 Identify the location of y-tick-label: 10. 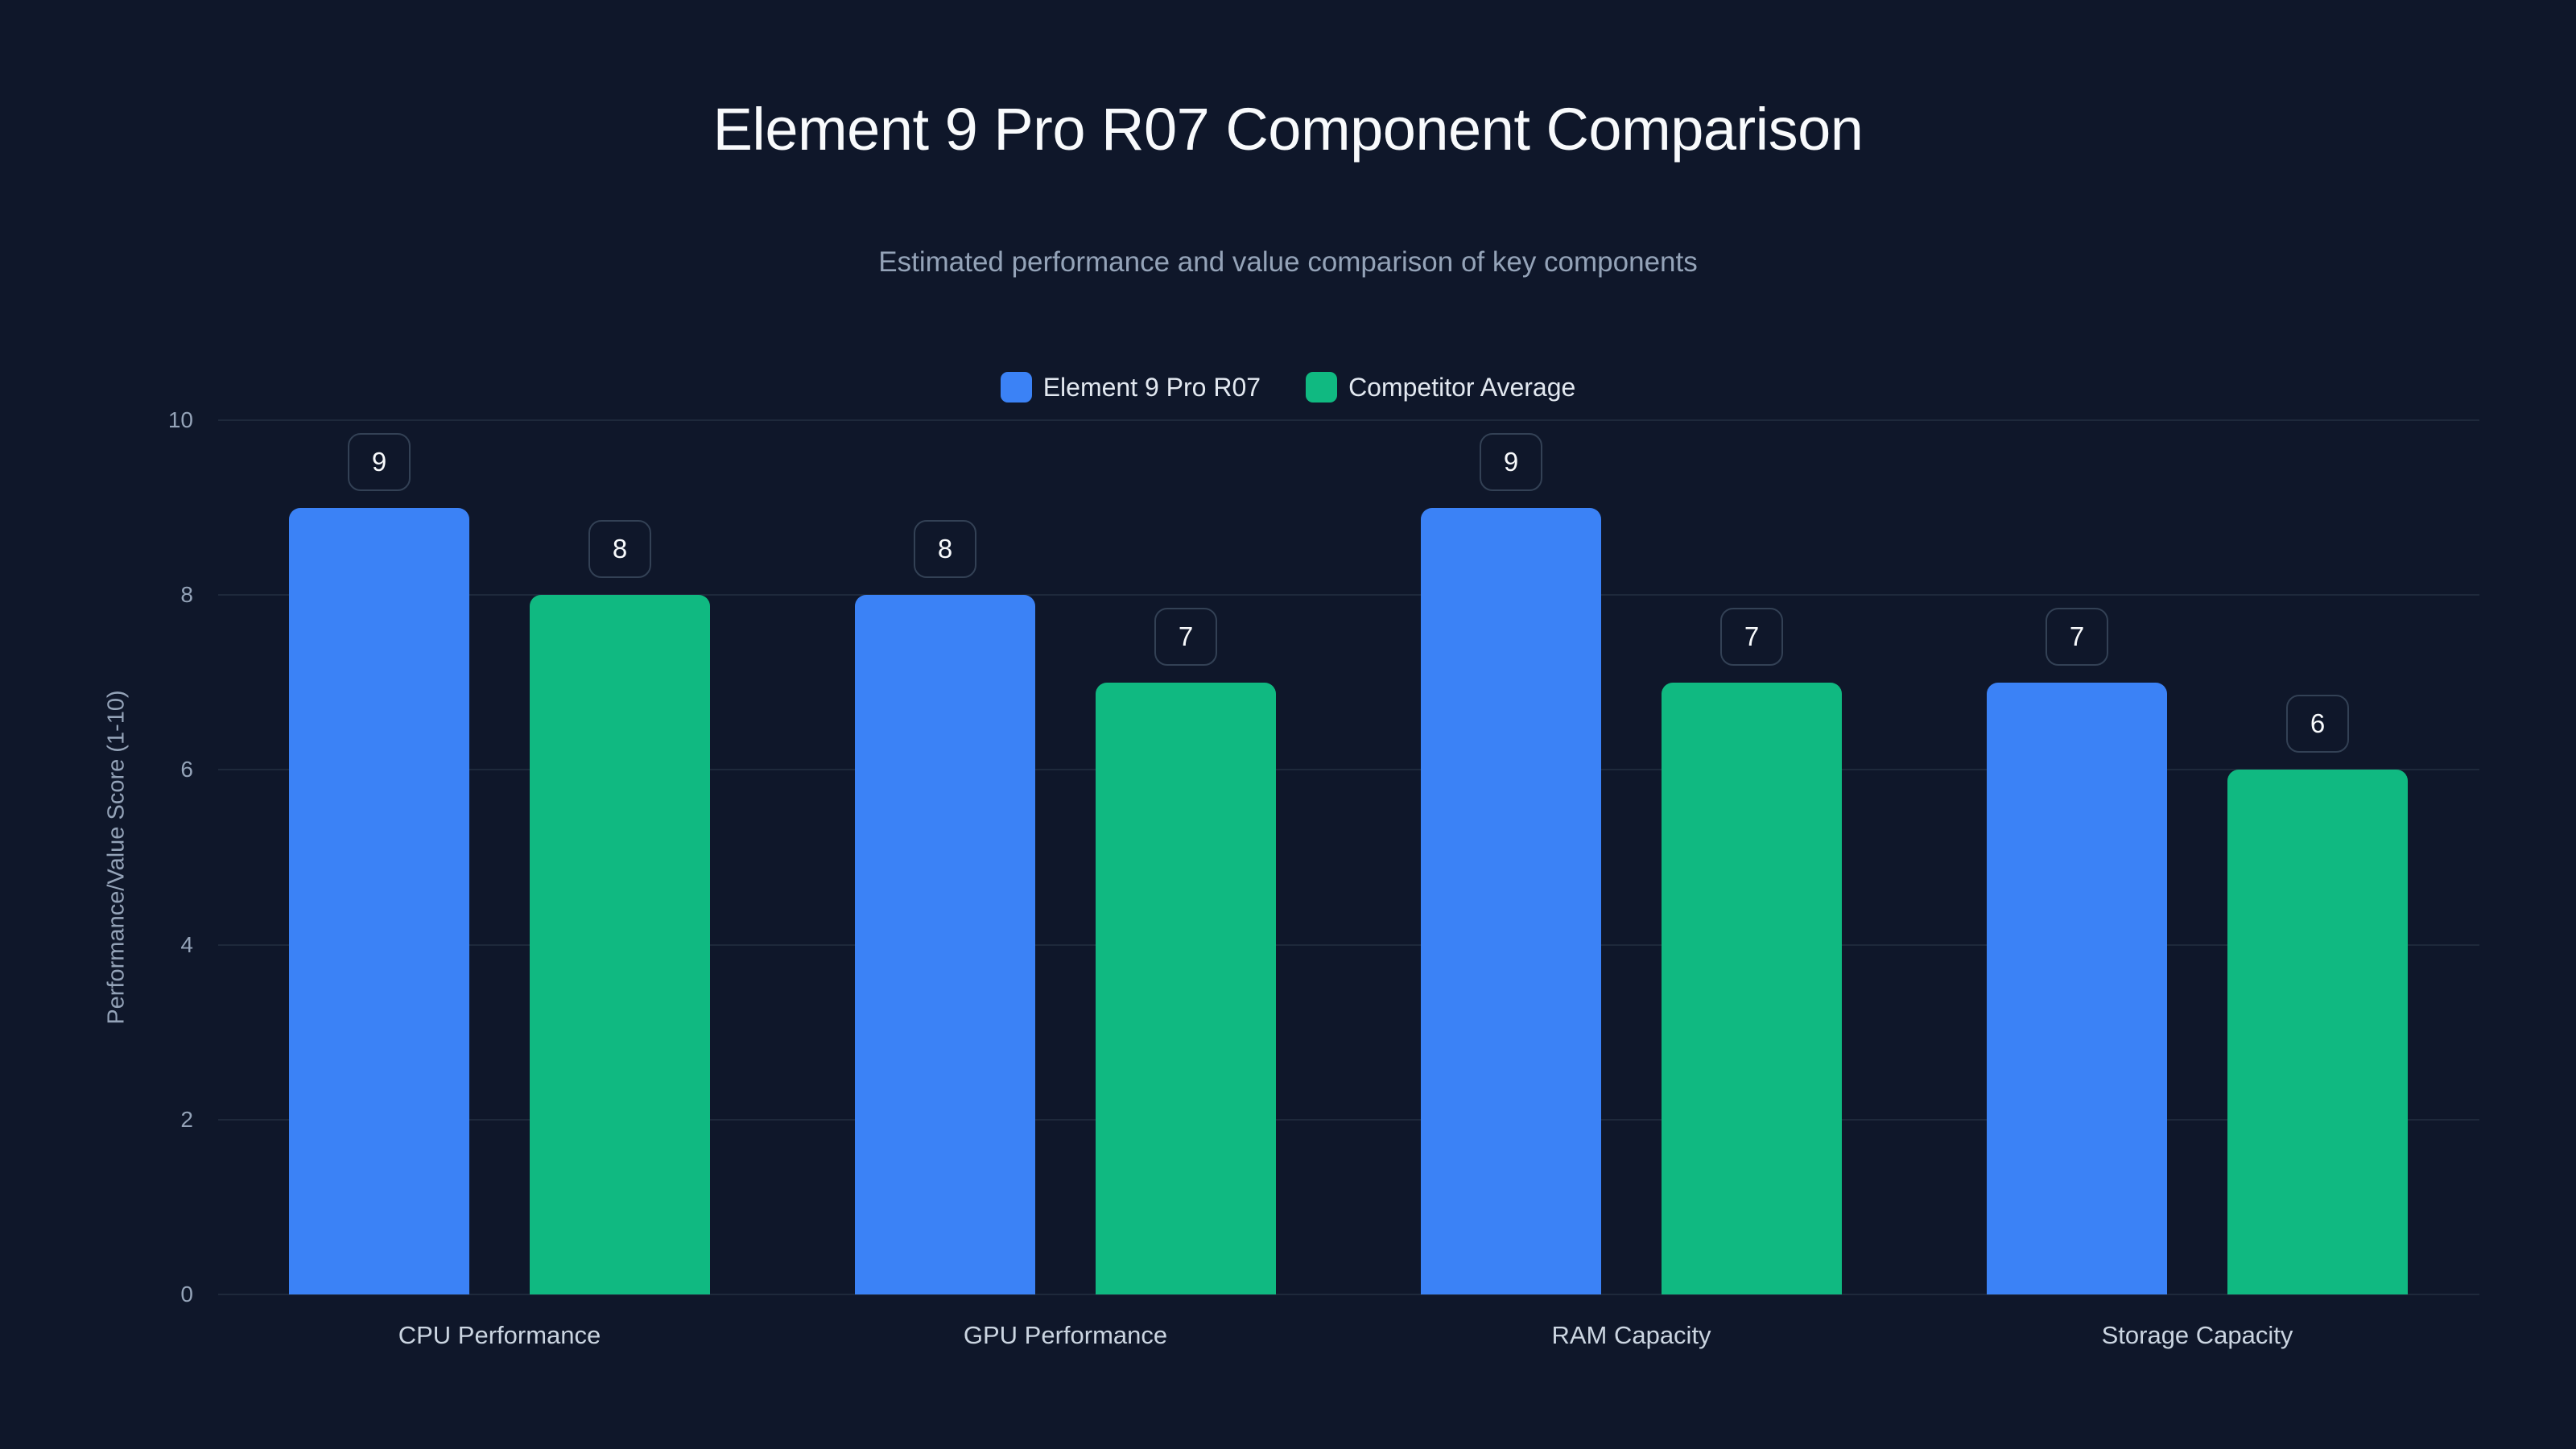
(180, 419).